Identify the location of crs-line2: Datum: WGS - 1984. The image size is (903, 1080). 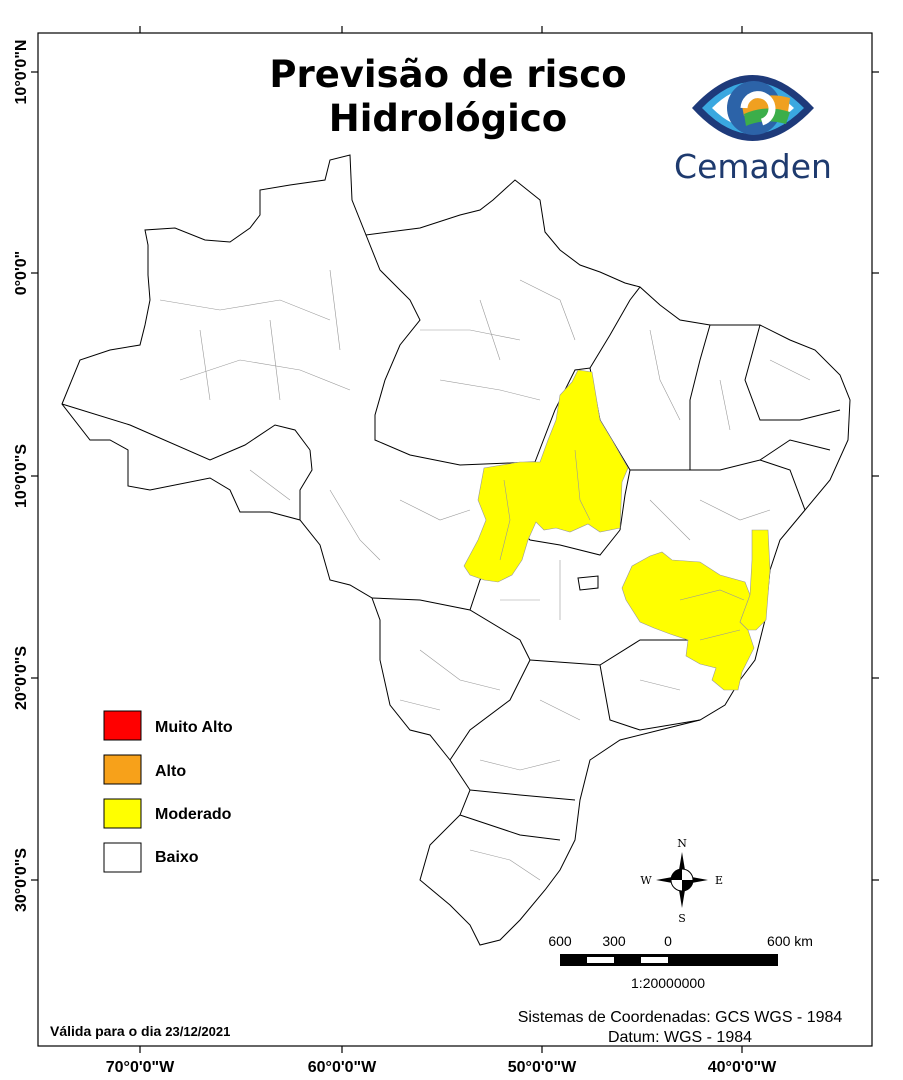
(680, 1037).